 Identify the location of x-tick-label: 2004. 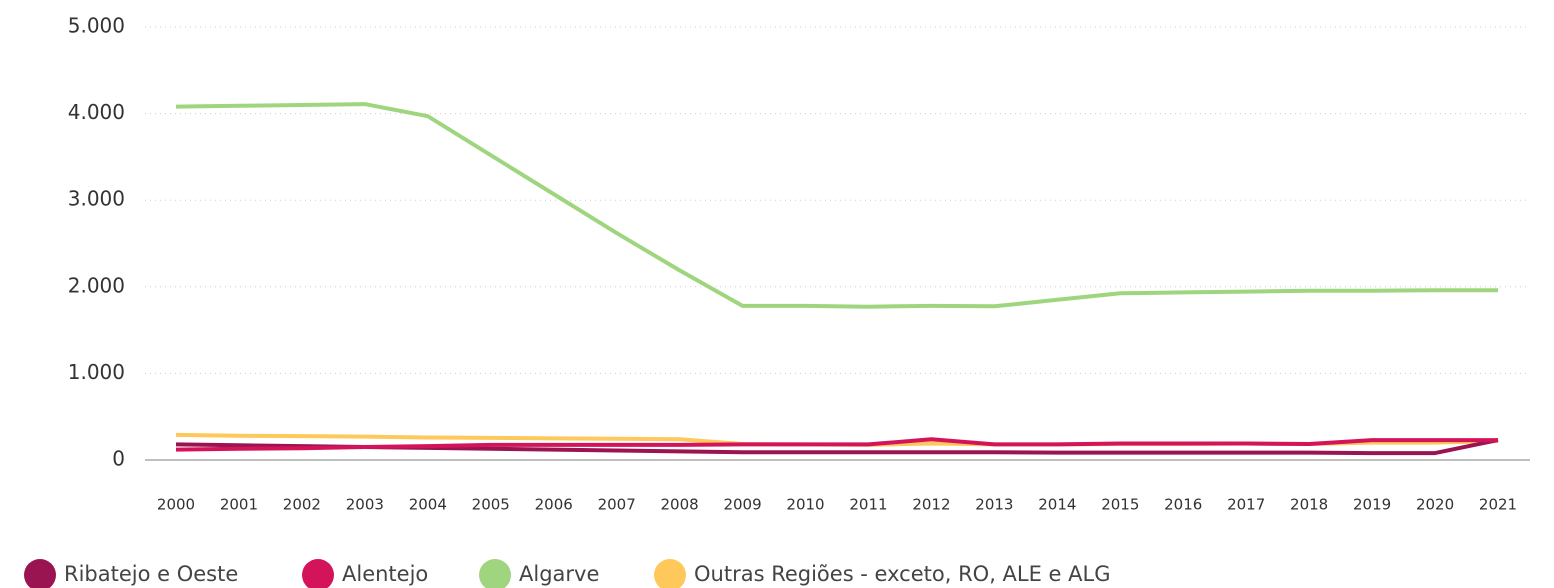
(428, 505).